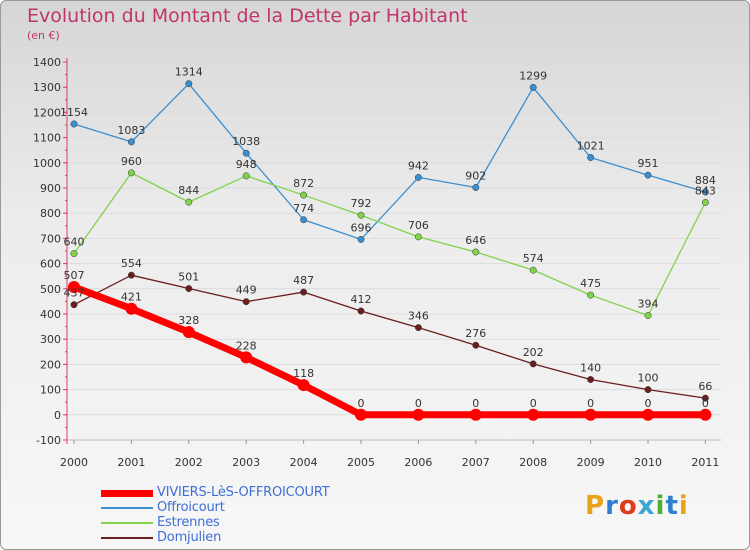 Image resolution: width=750 pixels, height=550 pixels. I want to click on data-label: 843, so click(705, 190).